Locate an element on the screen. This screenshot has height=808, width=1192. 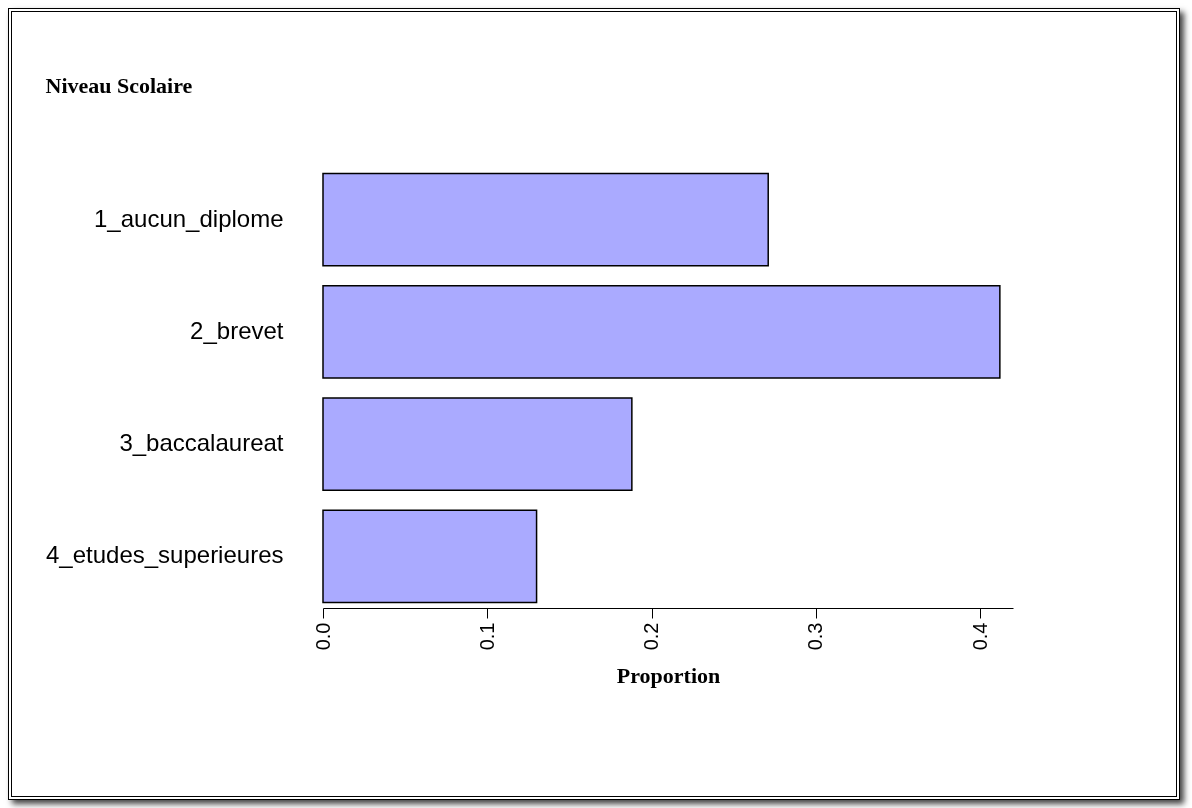
x-tick-label: 0.2 is located at coordinates (651, 636).